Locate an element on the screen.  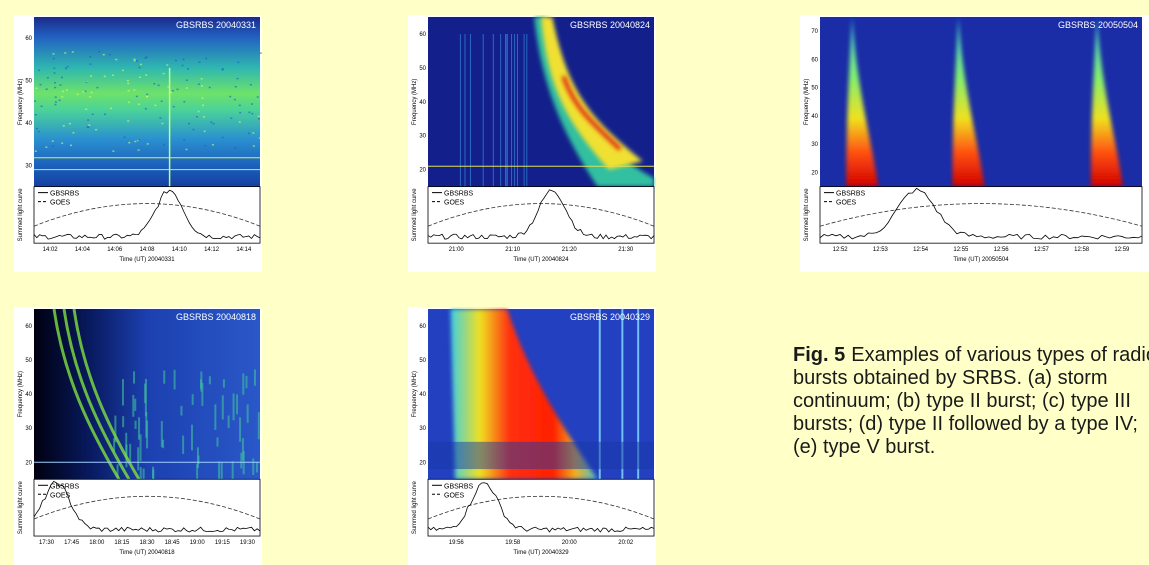
x-tick-label: 21:10 is located at coordinates (513, 250).